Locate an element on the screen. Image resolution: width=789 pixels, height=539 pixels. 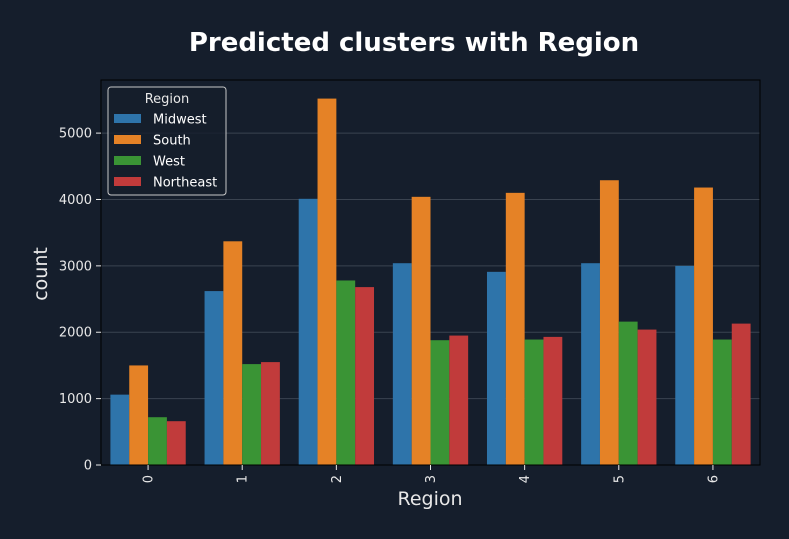
chart-title: Predicted clusters with Region is located at coordinates (414, 43).